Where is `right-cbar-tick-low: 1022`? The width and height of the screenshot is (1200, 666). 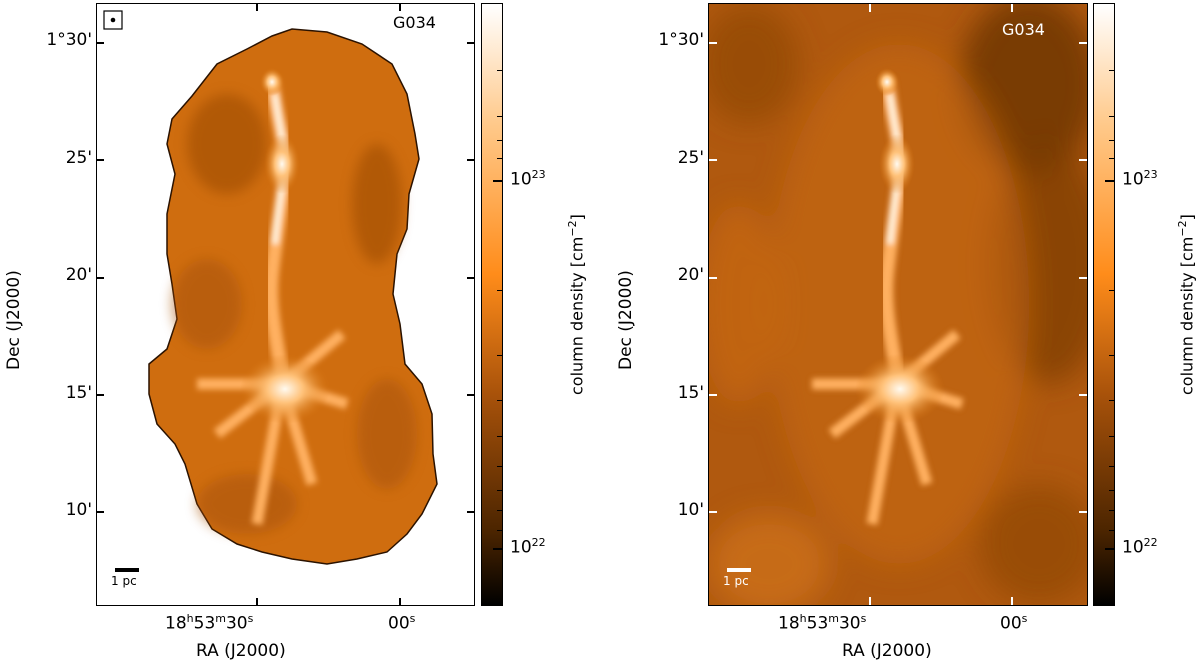
right-cbar-tick-low: 1022 is located at coordinates (1140, 547).